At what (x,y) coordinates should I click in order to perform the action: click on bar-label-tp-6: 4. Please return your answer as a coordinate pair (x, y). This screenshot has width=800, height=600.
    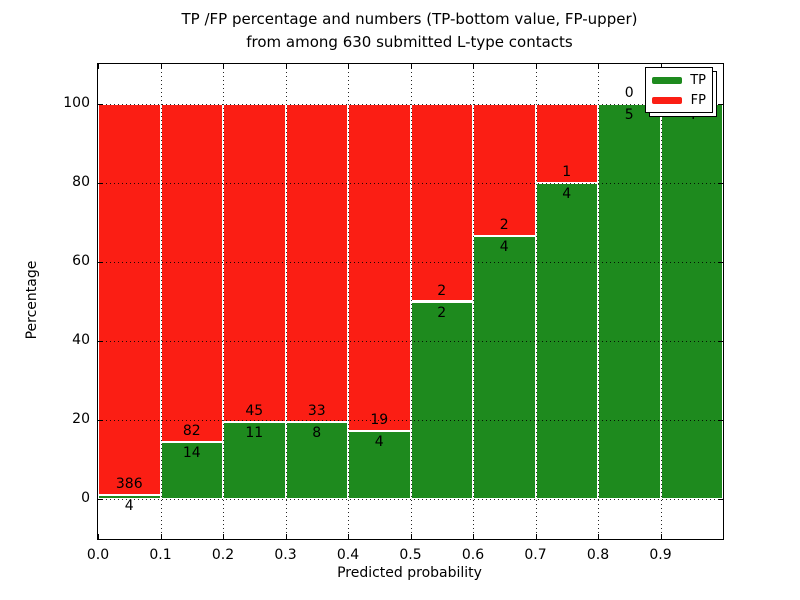
    Looking at the image, I should click on (504, 246).